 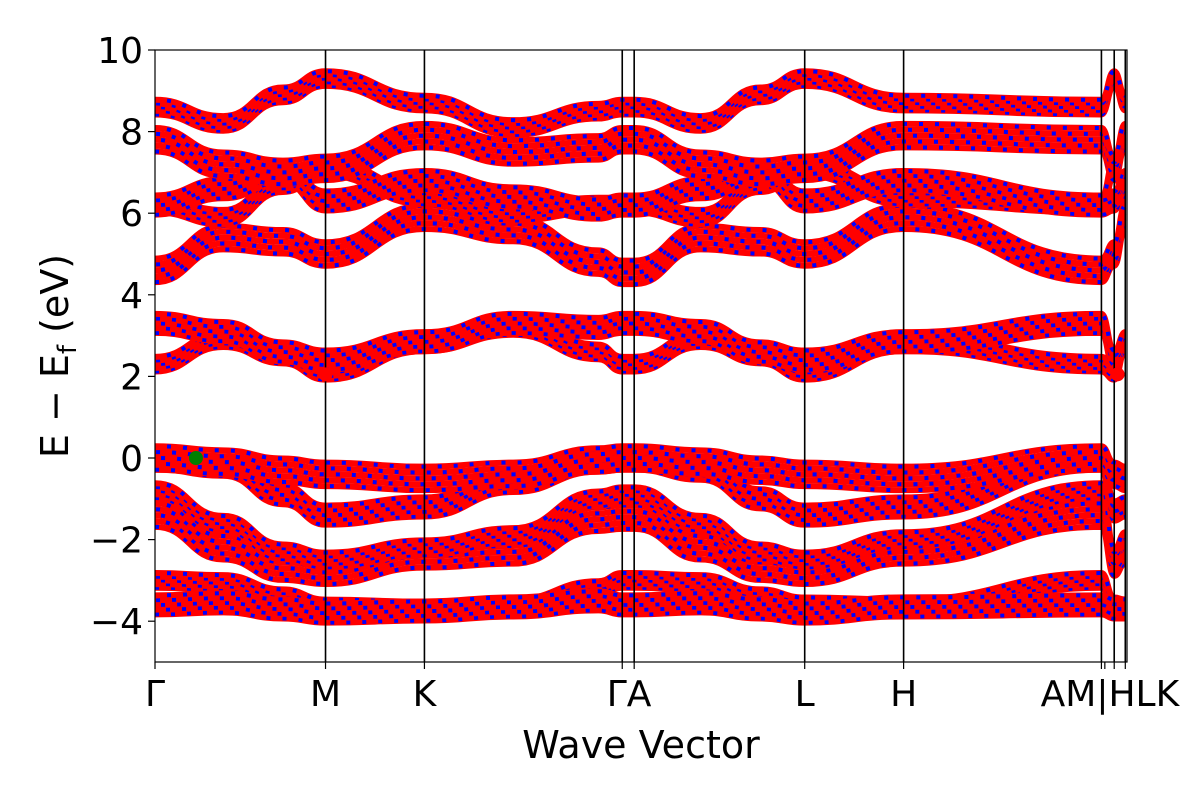 I want to click on y-axis-label-unit: (eV), so click(x=55, y=299).